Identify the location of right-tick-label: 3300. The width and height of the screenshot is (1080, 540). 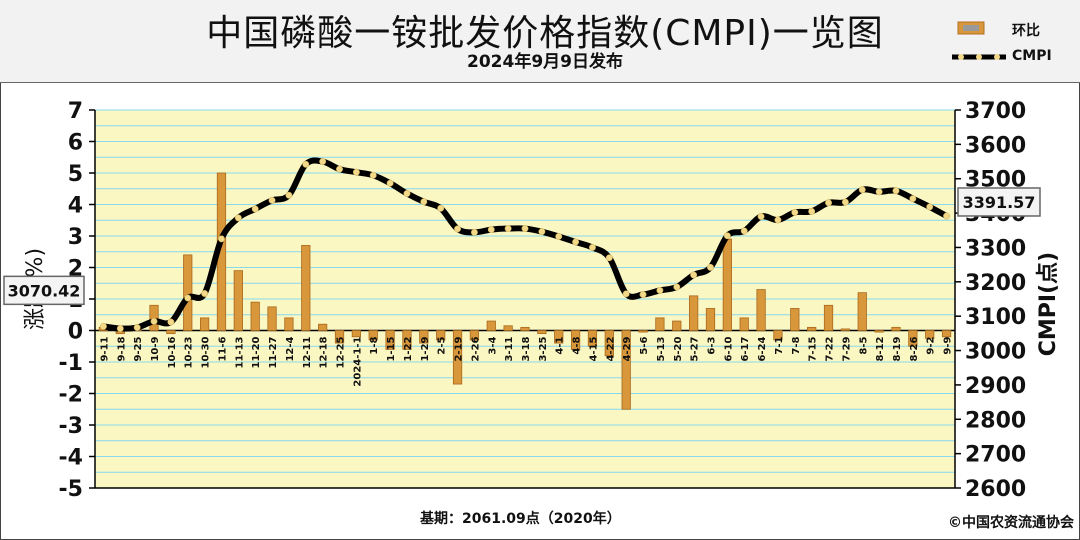
(995, 248).